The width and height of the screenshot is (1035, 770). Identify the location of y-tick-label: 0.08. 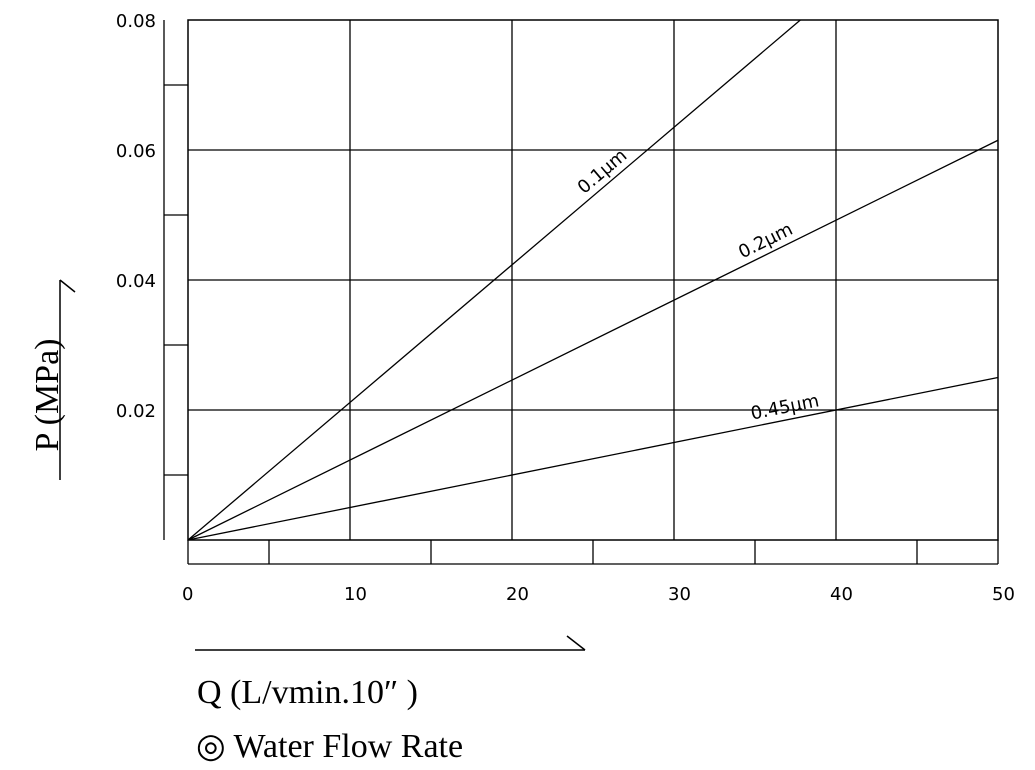
(136, 21).